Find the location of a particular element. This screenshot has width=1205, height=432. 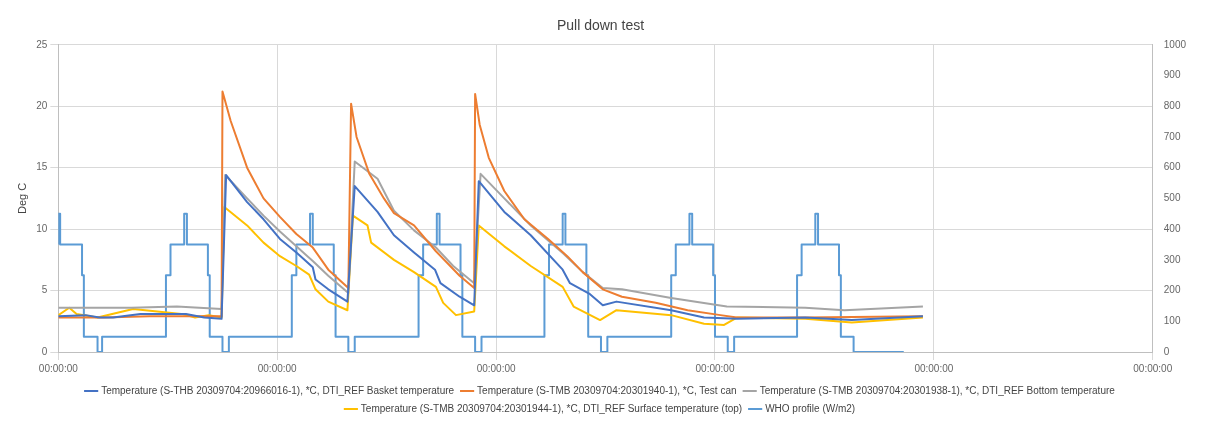

y-tick-label: 0 is located at coordinates (44, 351).